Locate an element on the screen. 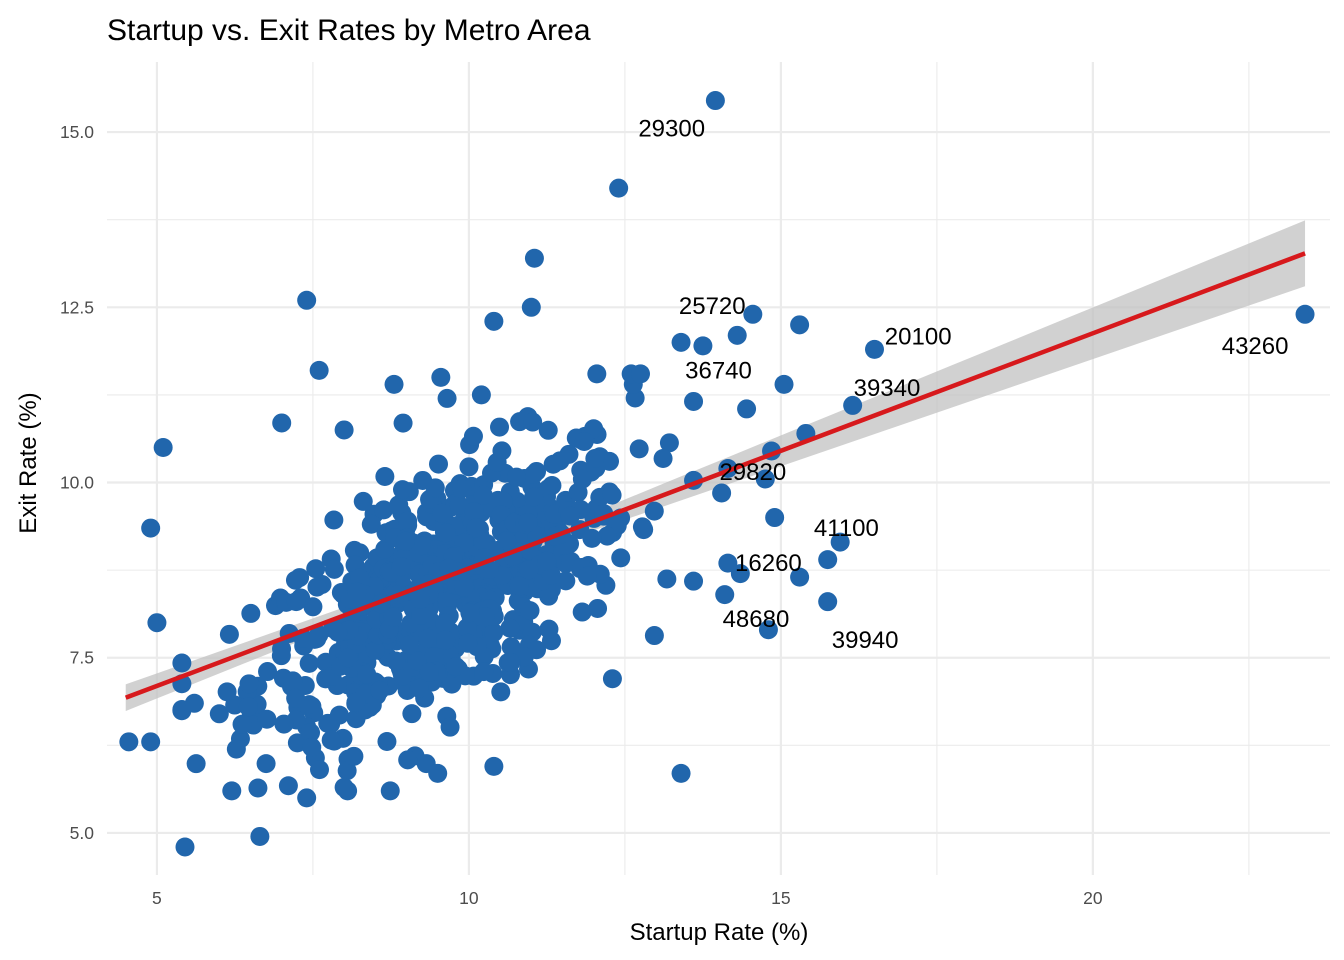 Image resolution: width=1344 pixels, height=960 pixels. y-tick-label: 5.0 is located at coordinates (82, 833).